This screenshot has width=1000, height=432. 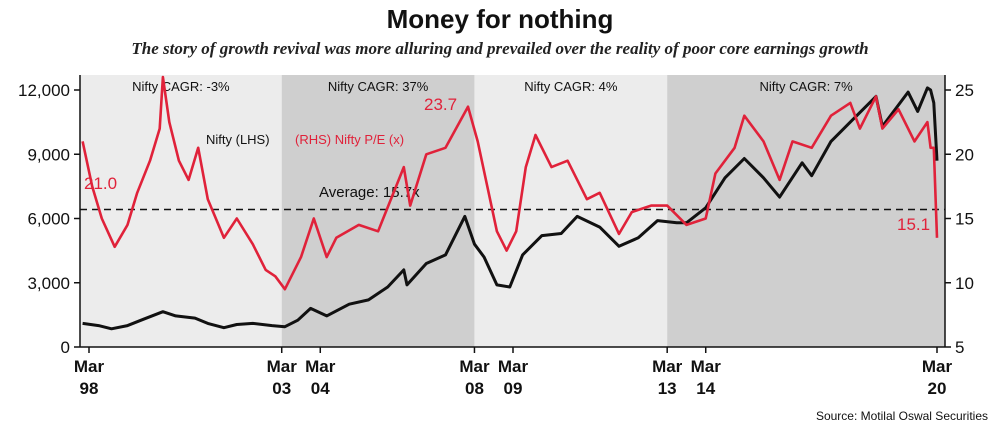 I want to click on y-left-tick-label: 6,000, so click(x=48, y=219).